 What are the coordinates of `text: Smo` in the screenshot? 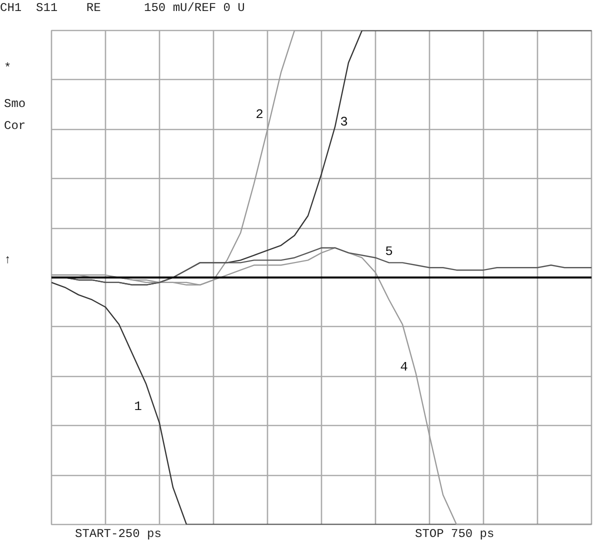 It's located at (15, 104).